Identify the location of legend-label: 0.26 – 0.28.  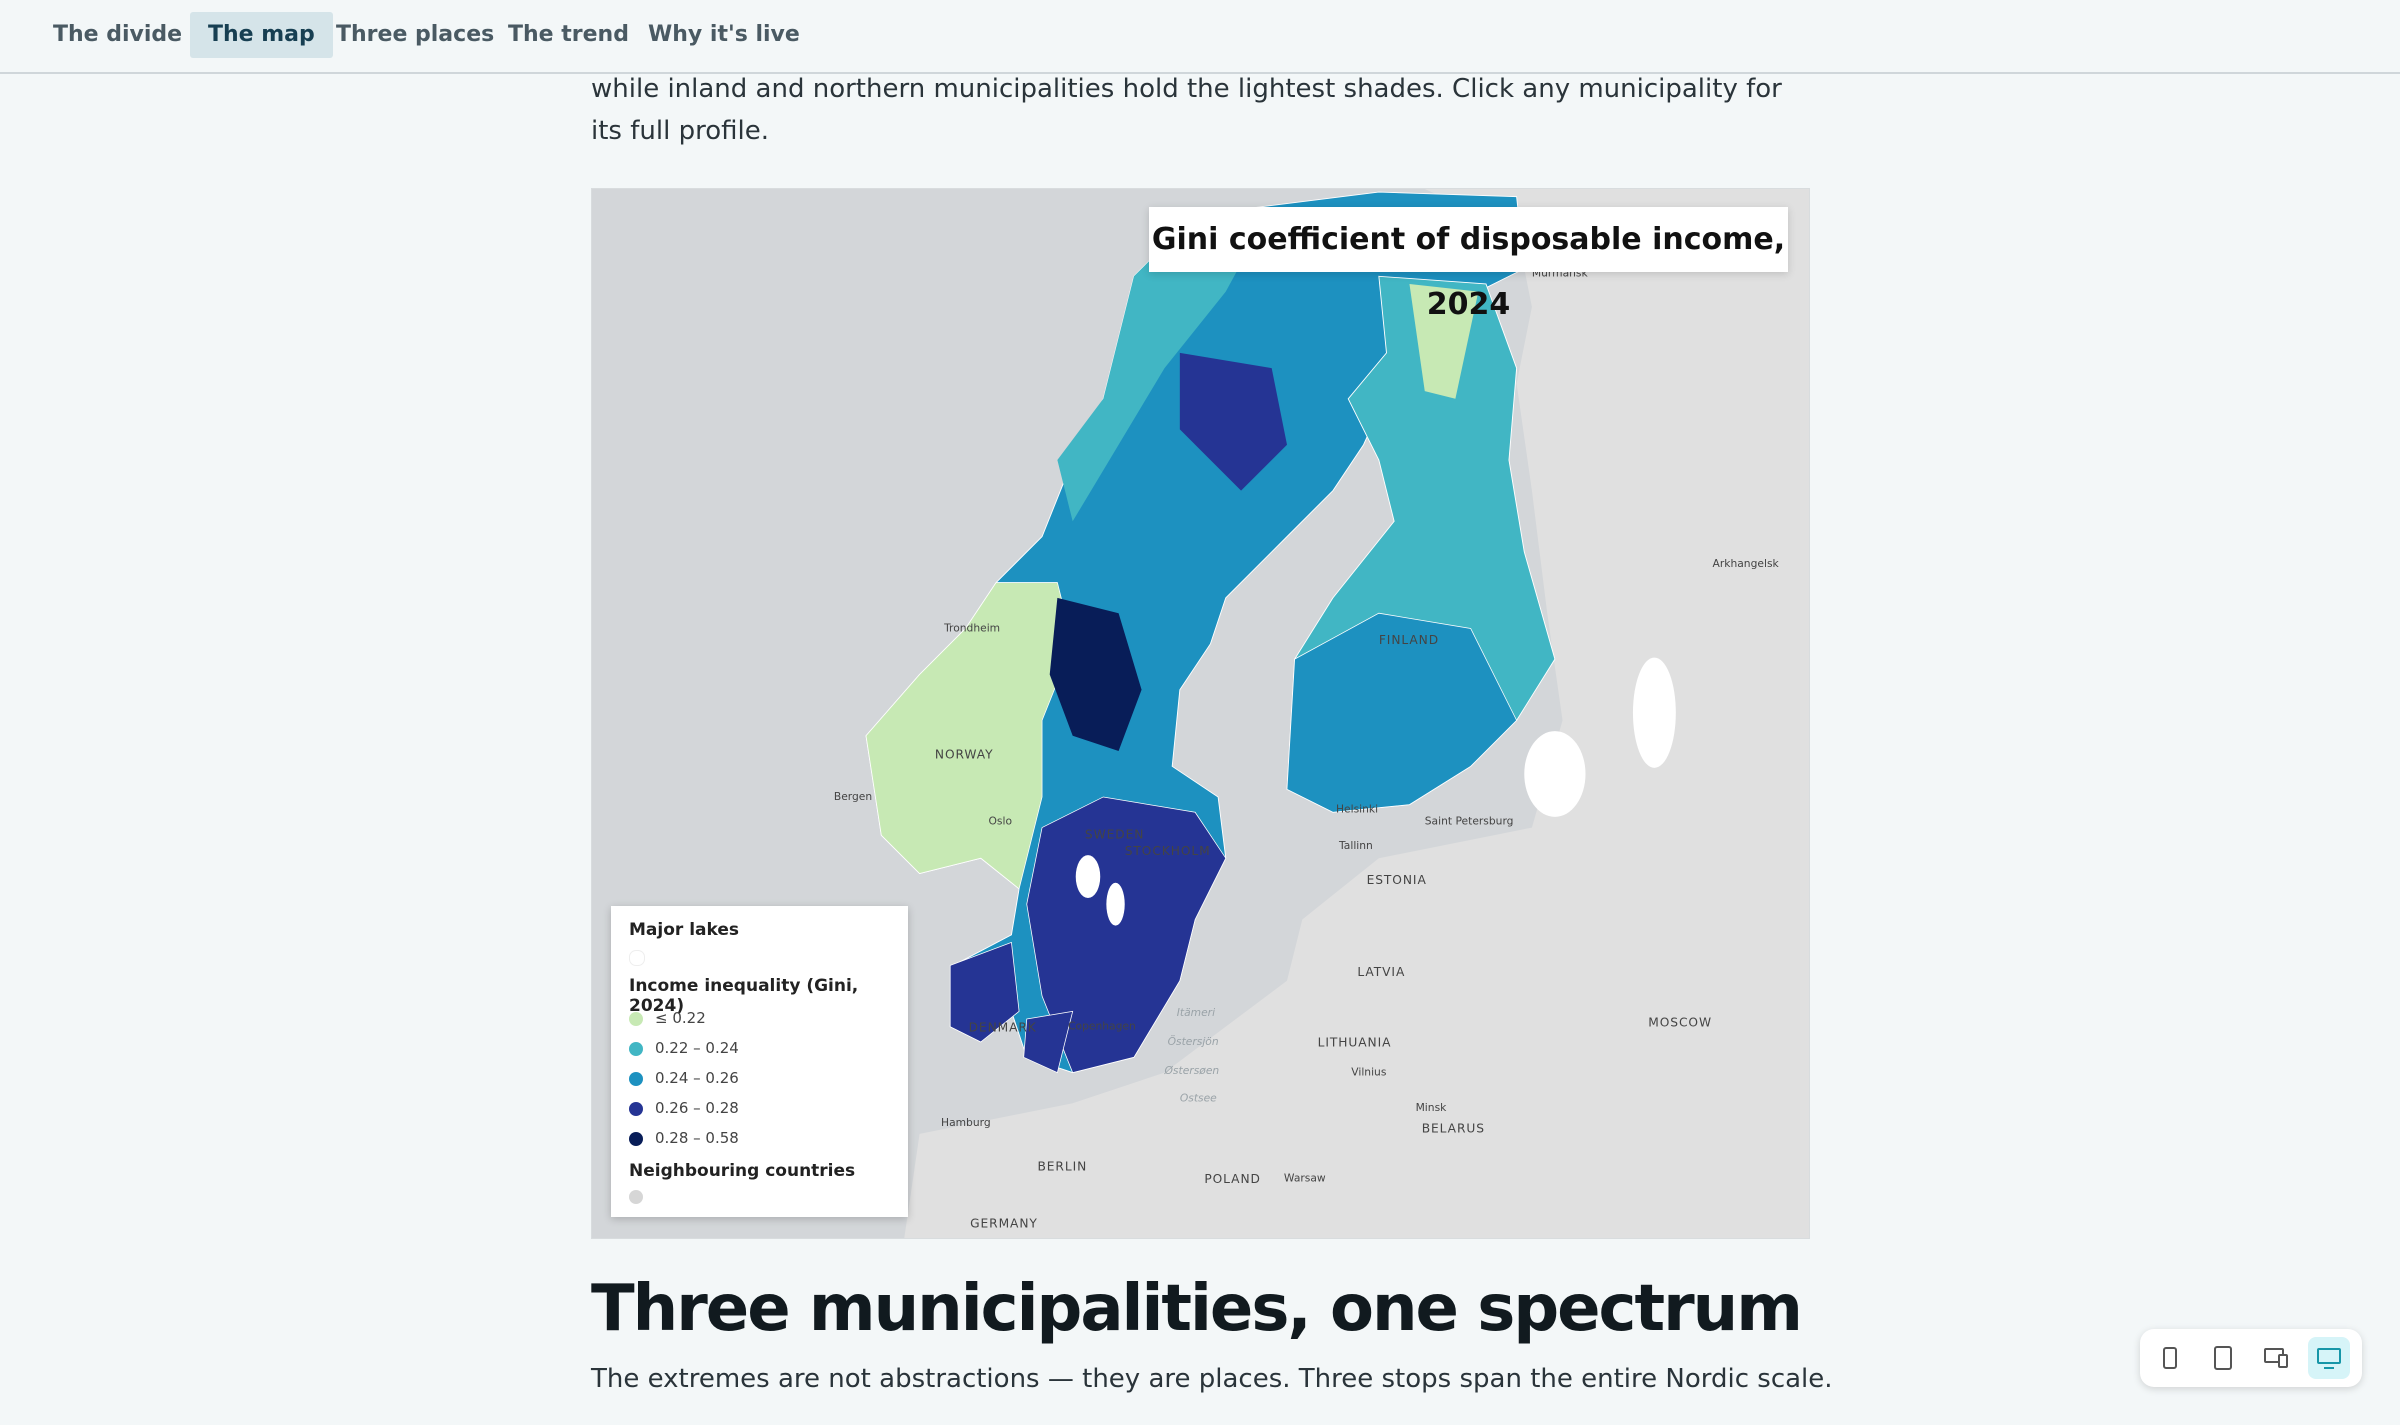
(697, 1108).